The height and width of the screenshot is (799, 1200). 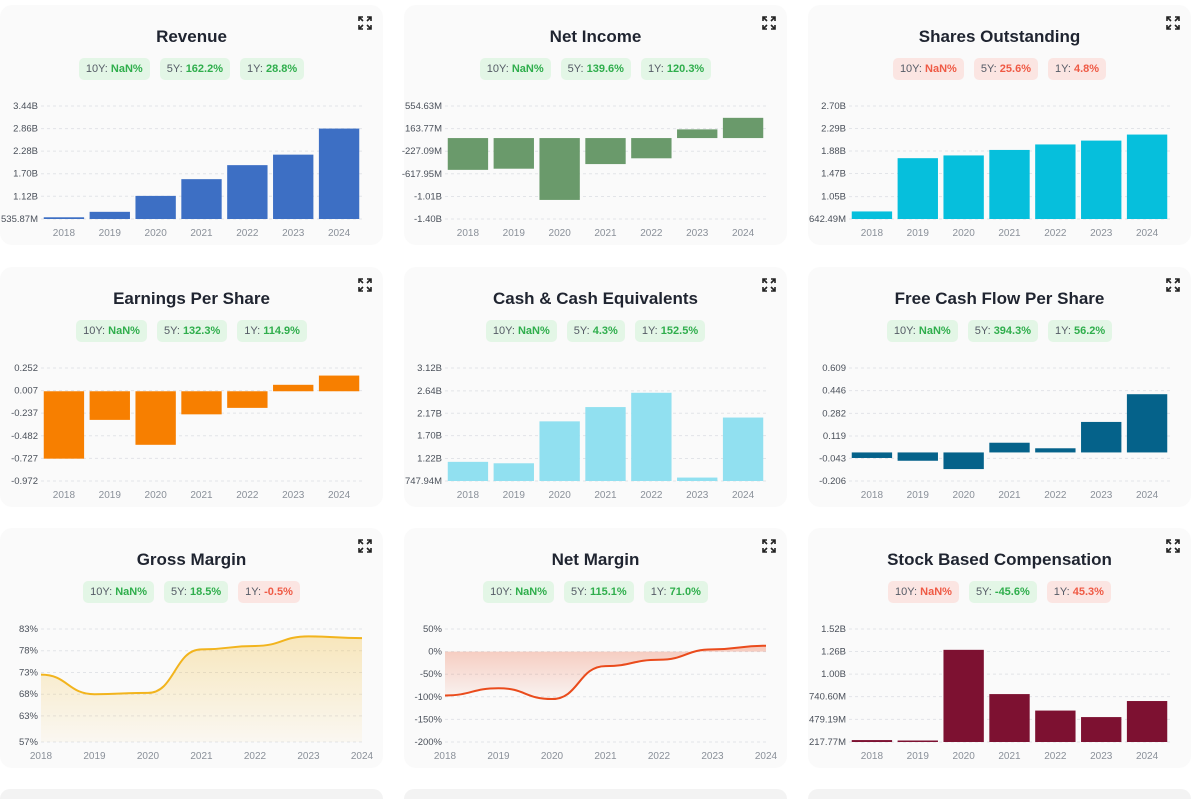 What do you see at coordinates (428, 196) in the screenshot?
I see `y-tick-label: -1.01B` at bounding box center [428, 196].